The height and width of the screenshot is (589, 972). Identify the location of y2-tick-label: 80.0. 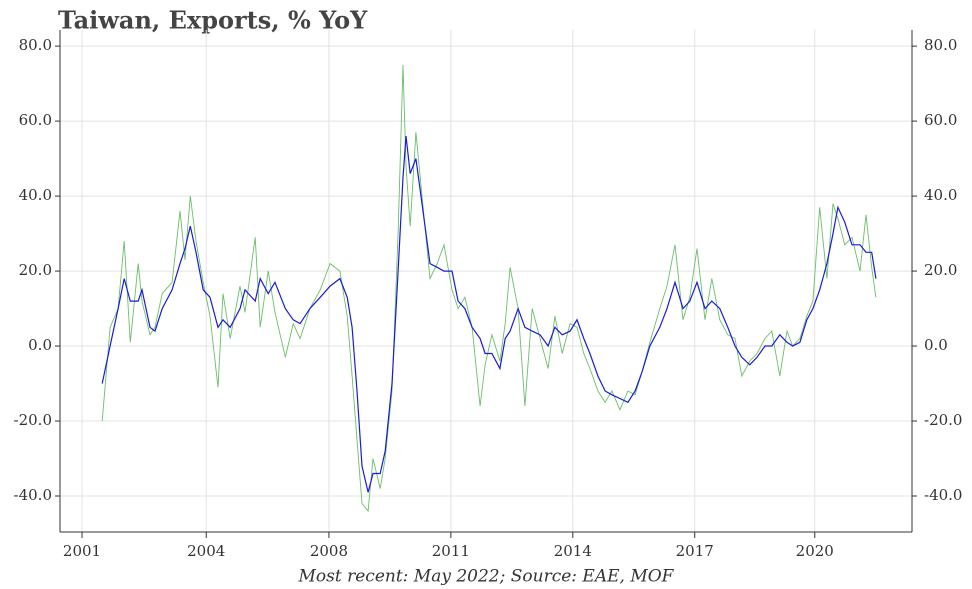
(940, 45).